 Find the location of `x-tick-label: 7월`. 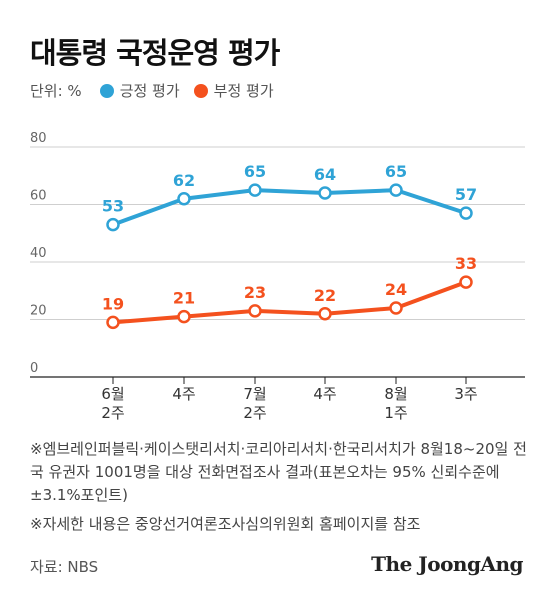

x-tick-label: 7월 is located at coordinates (254, 394).